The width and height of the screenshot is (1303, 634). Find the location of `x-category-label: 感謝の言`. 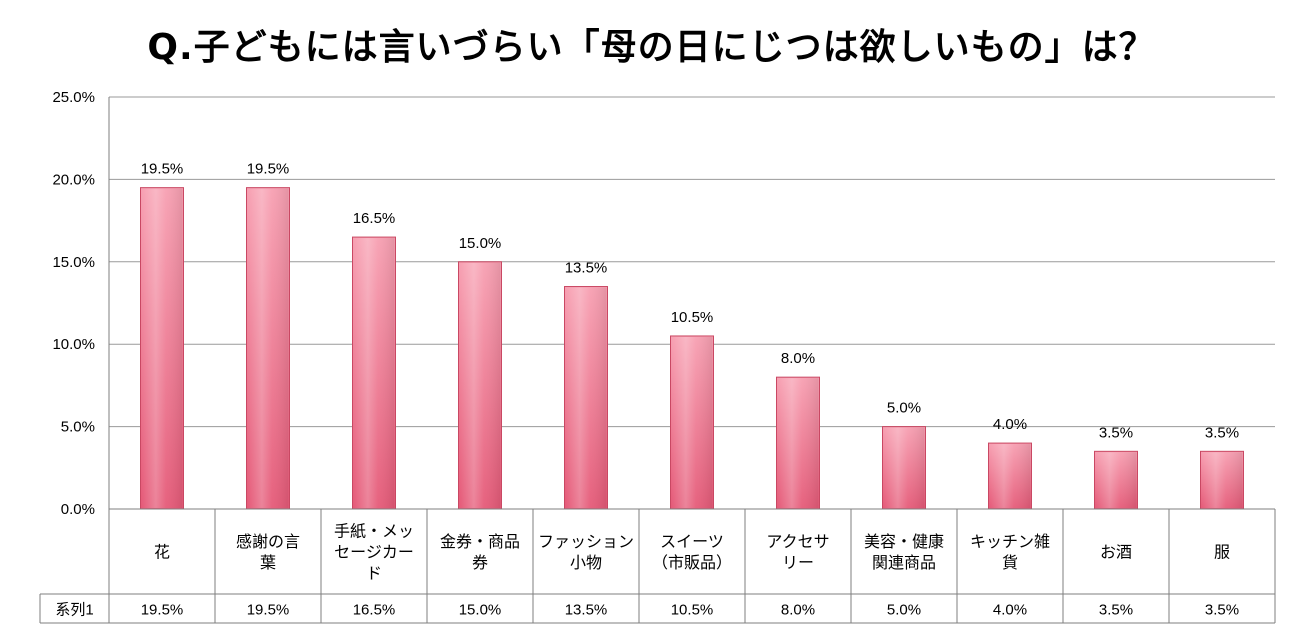

x-category-label: 感謝の言 is located at coordinates (268, 541).